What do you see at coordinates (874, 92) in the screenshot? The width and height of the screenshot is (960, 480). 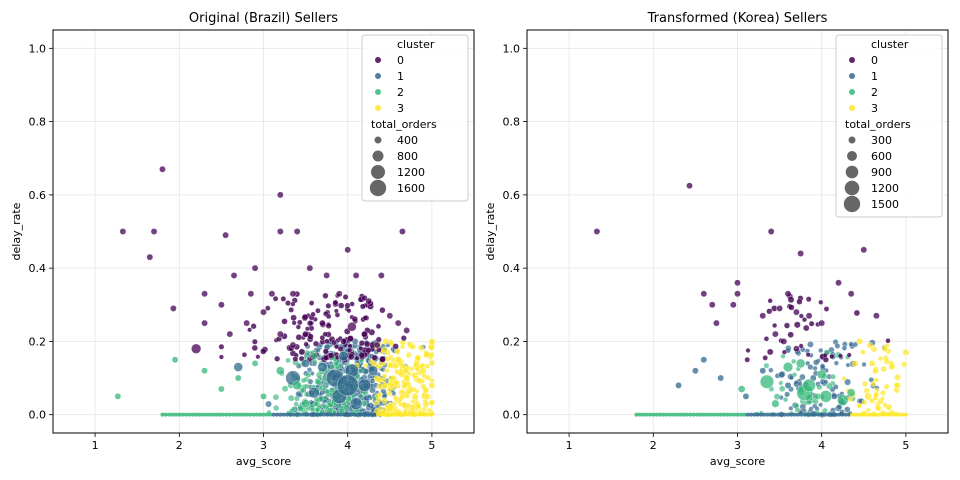 I see `legend-label: 2` at bounding box center [874, 92].